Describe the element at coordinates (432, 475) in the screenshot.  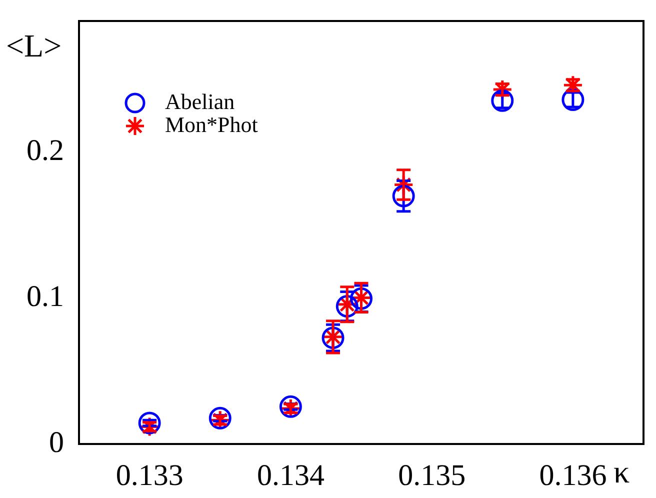
I see `x-tick-label: 0.135` at that location.